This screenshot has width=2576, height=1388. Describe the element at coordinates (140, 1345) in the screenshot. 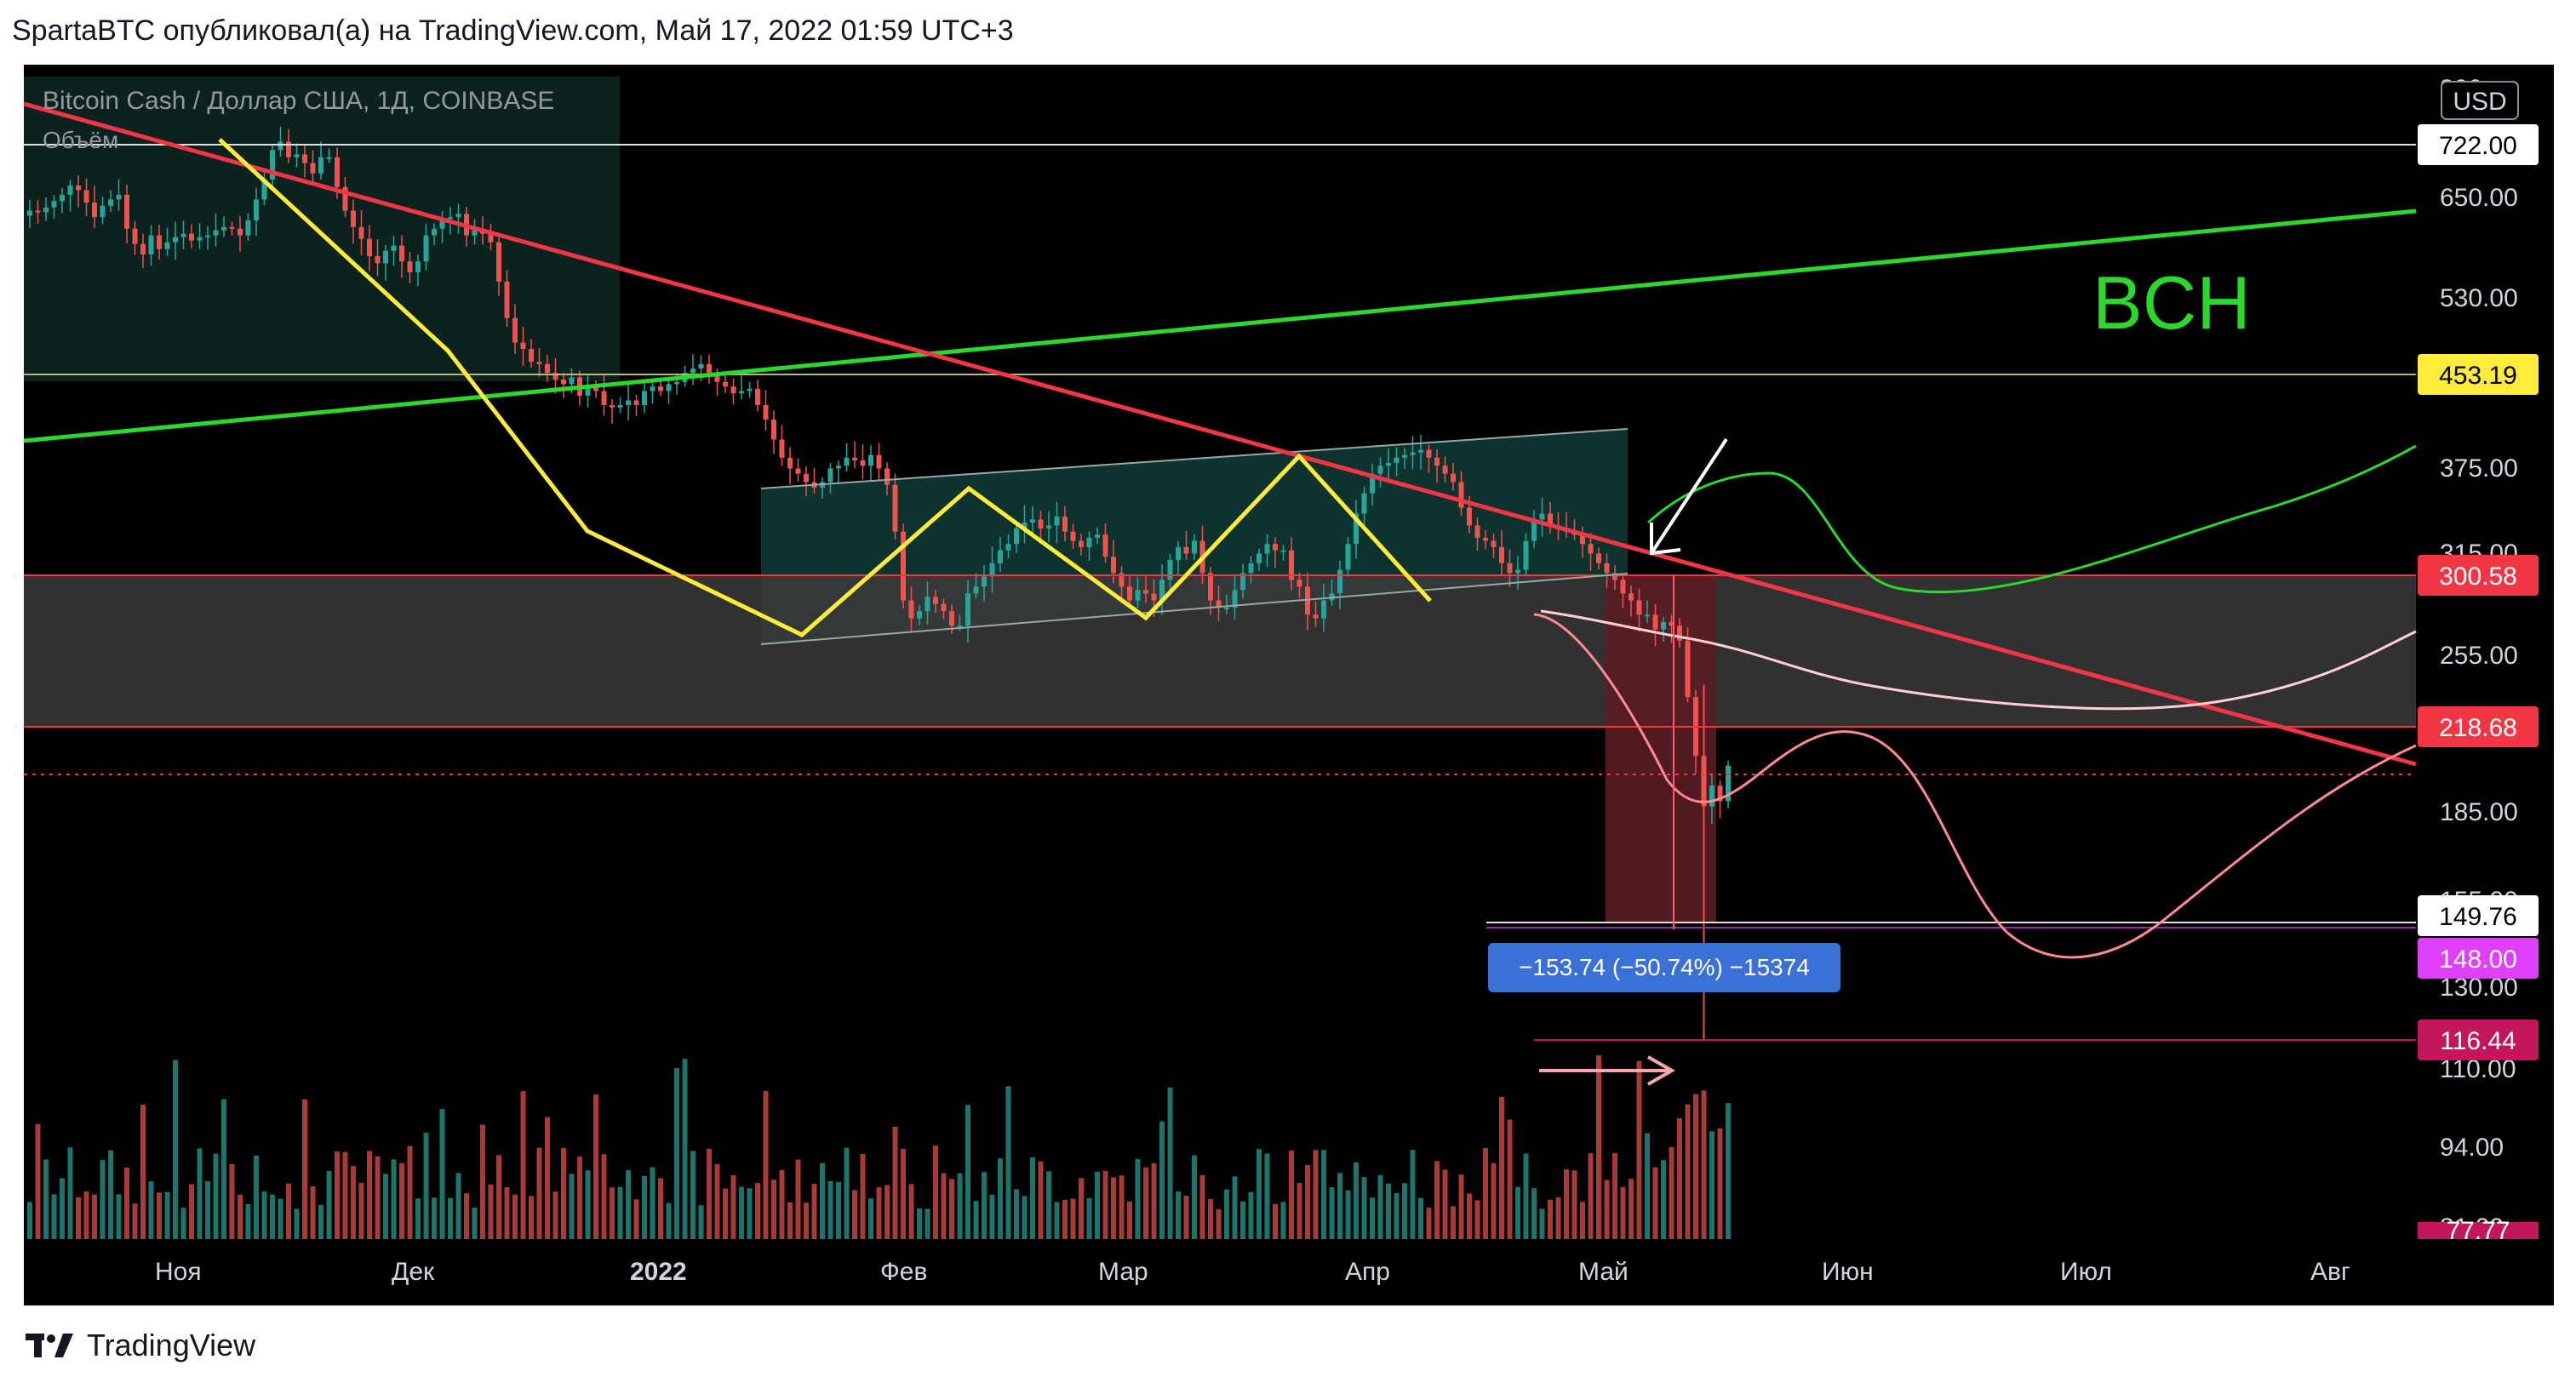

I see `tradingview-logo: TradingView` at that location.